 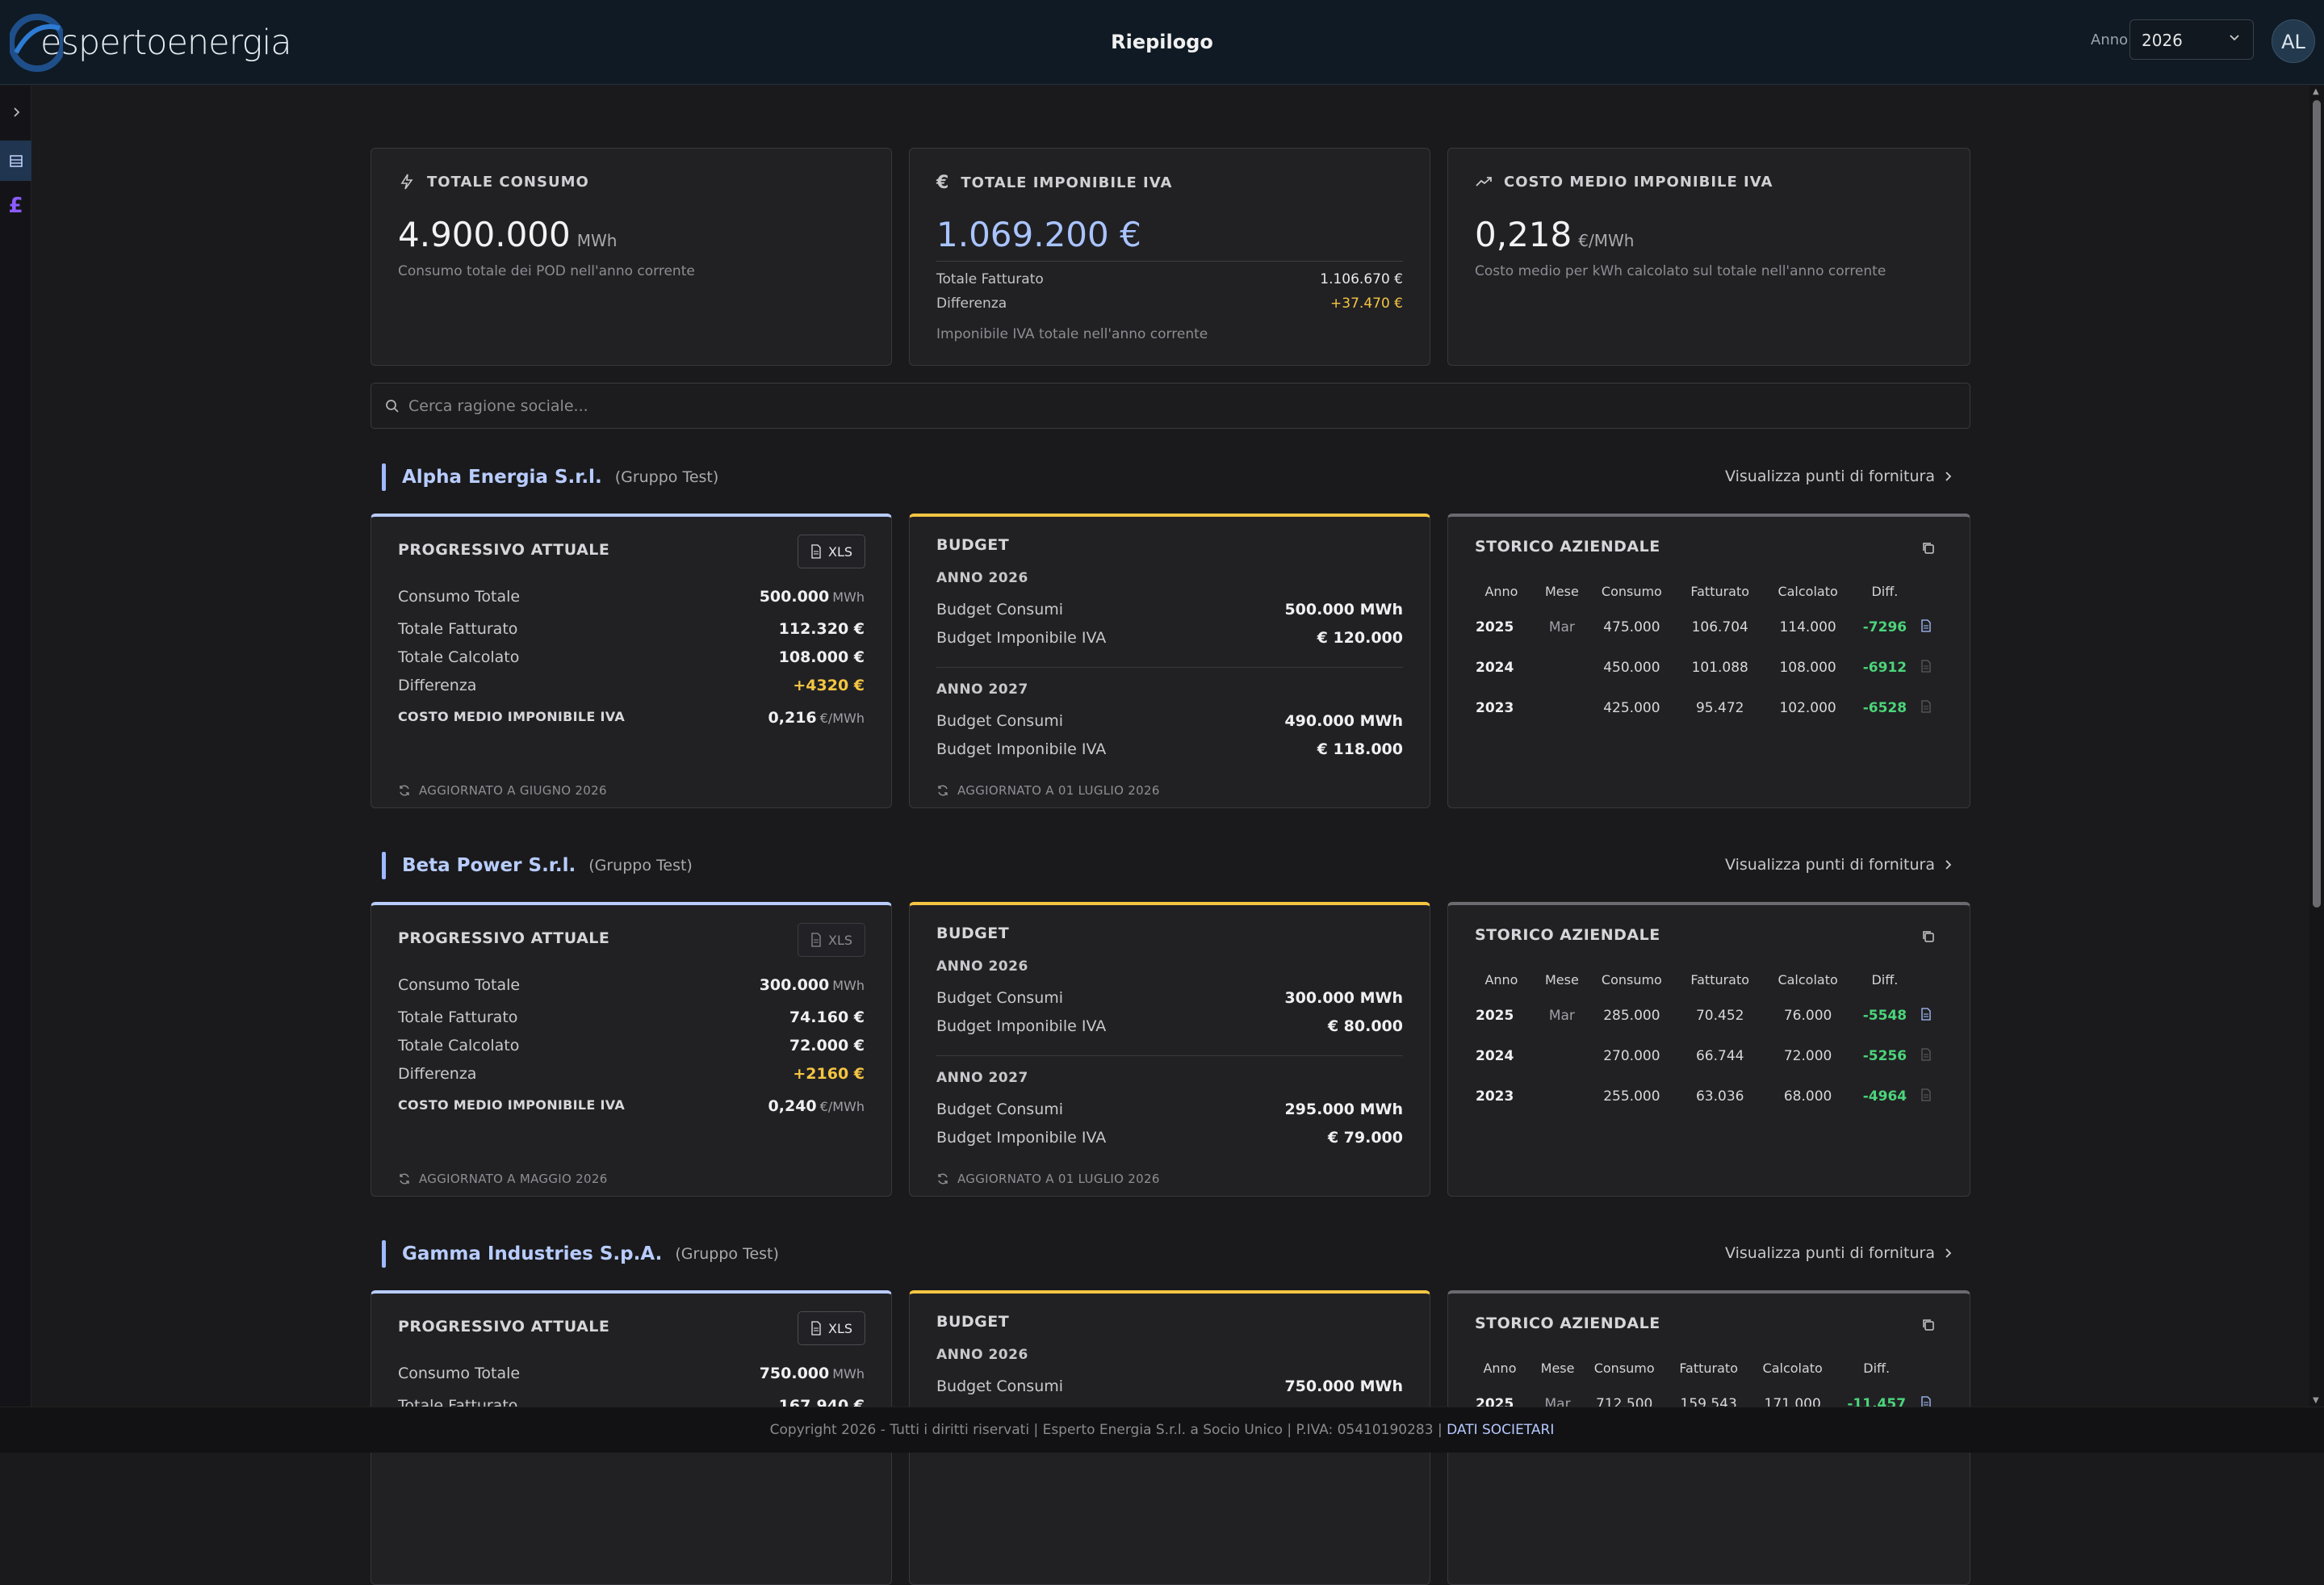 What do you see at coordinates (794, 1373) in the screenshot?
I see `row-value-number: 750.000` at bounding box center [794, 1373].